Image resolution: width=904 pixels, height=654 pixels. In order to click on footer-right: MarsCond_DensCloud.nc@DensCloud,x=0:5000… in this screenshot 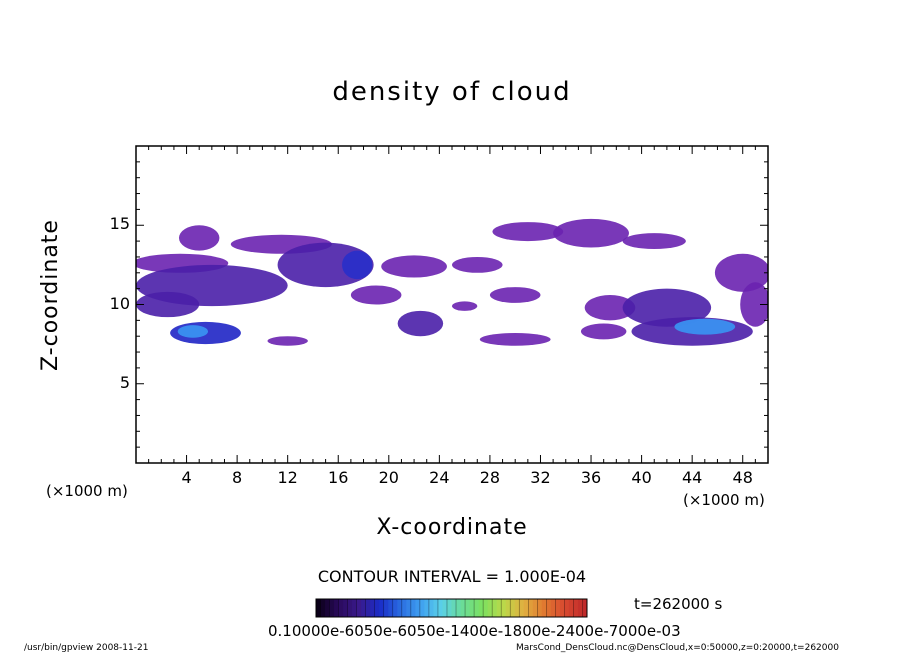, I will do `click(677, 648)`.